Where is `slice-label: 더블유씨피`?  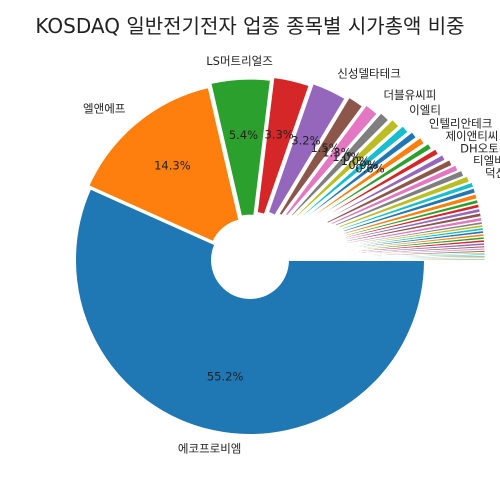
slice-label: 더블유씨피 is located at coordinates (409, 95).